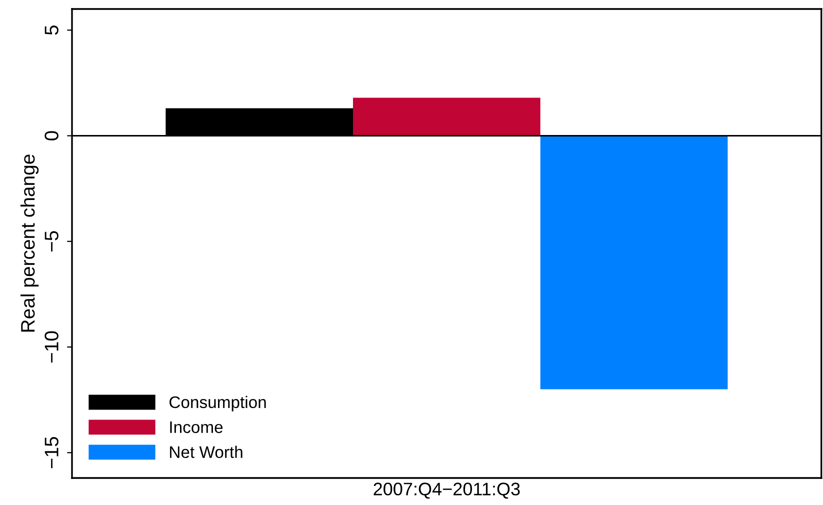 This screenshot has width=823, height=505. Describe the element at coordinates (51, 452) in the screenshot. I see `y-tick-label: −15` at that location.